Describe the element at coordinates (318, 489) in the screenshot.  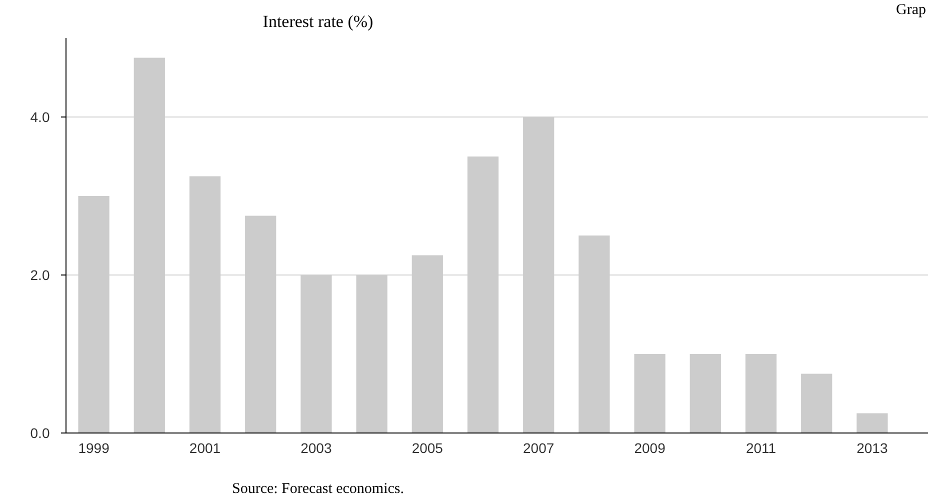
I see `source-note: Source: Forecast economics.` at that location.